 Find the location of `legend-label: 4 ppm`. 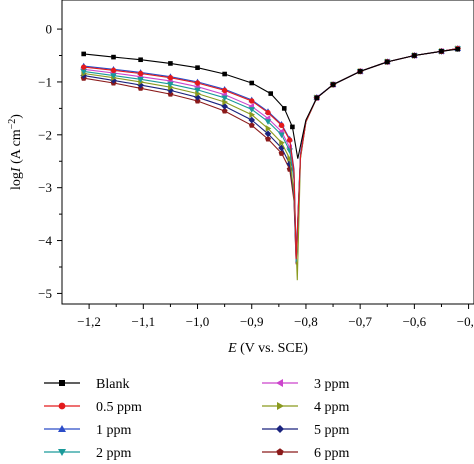

legend-label: 4 ppm is located at coordinates (332, 407).